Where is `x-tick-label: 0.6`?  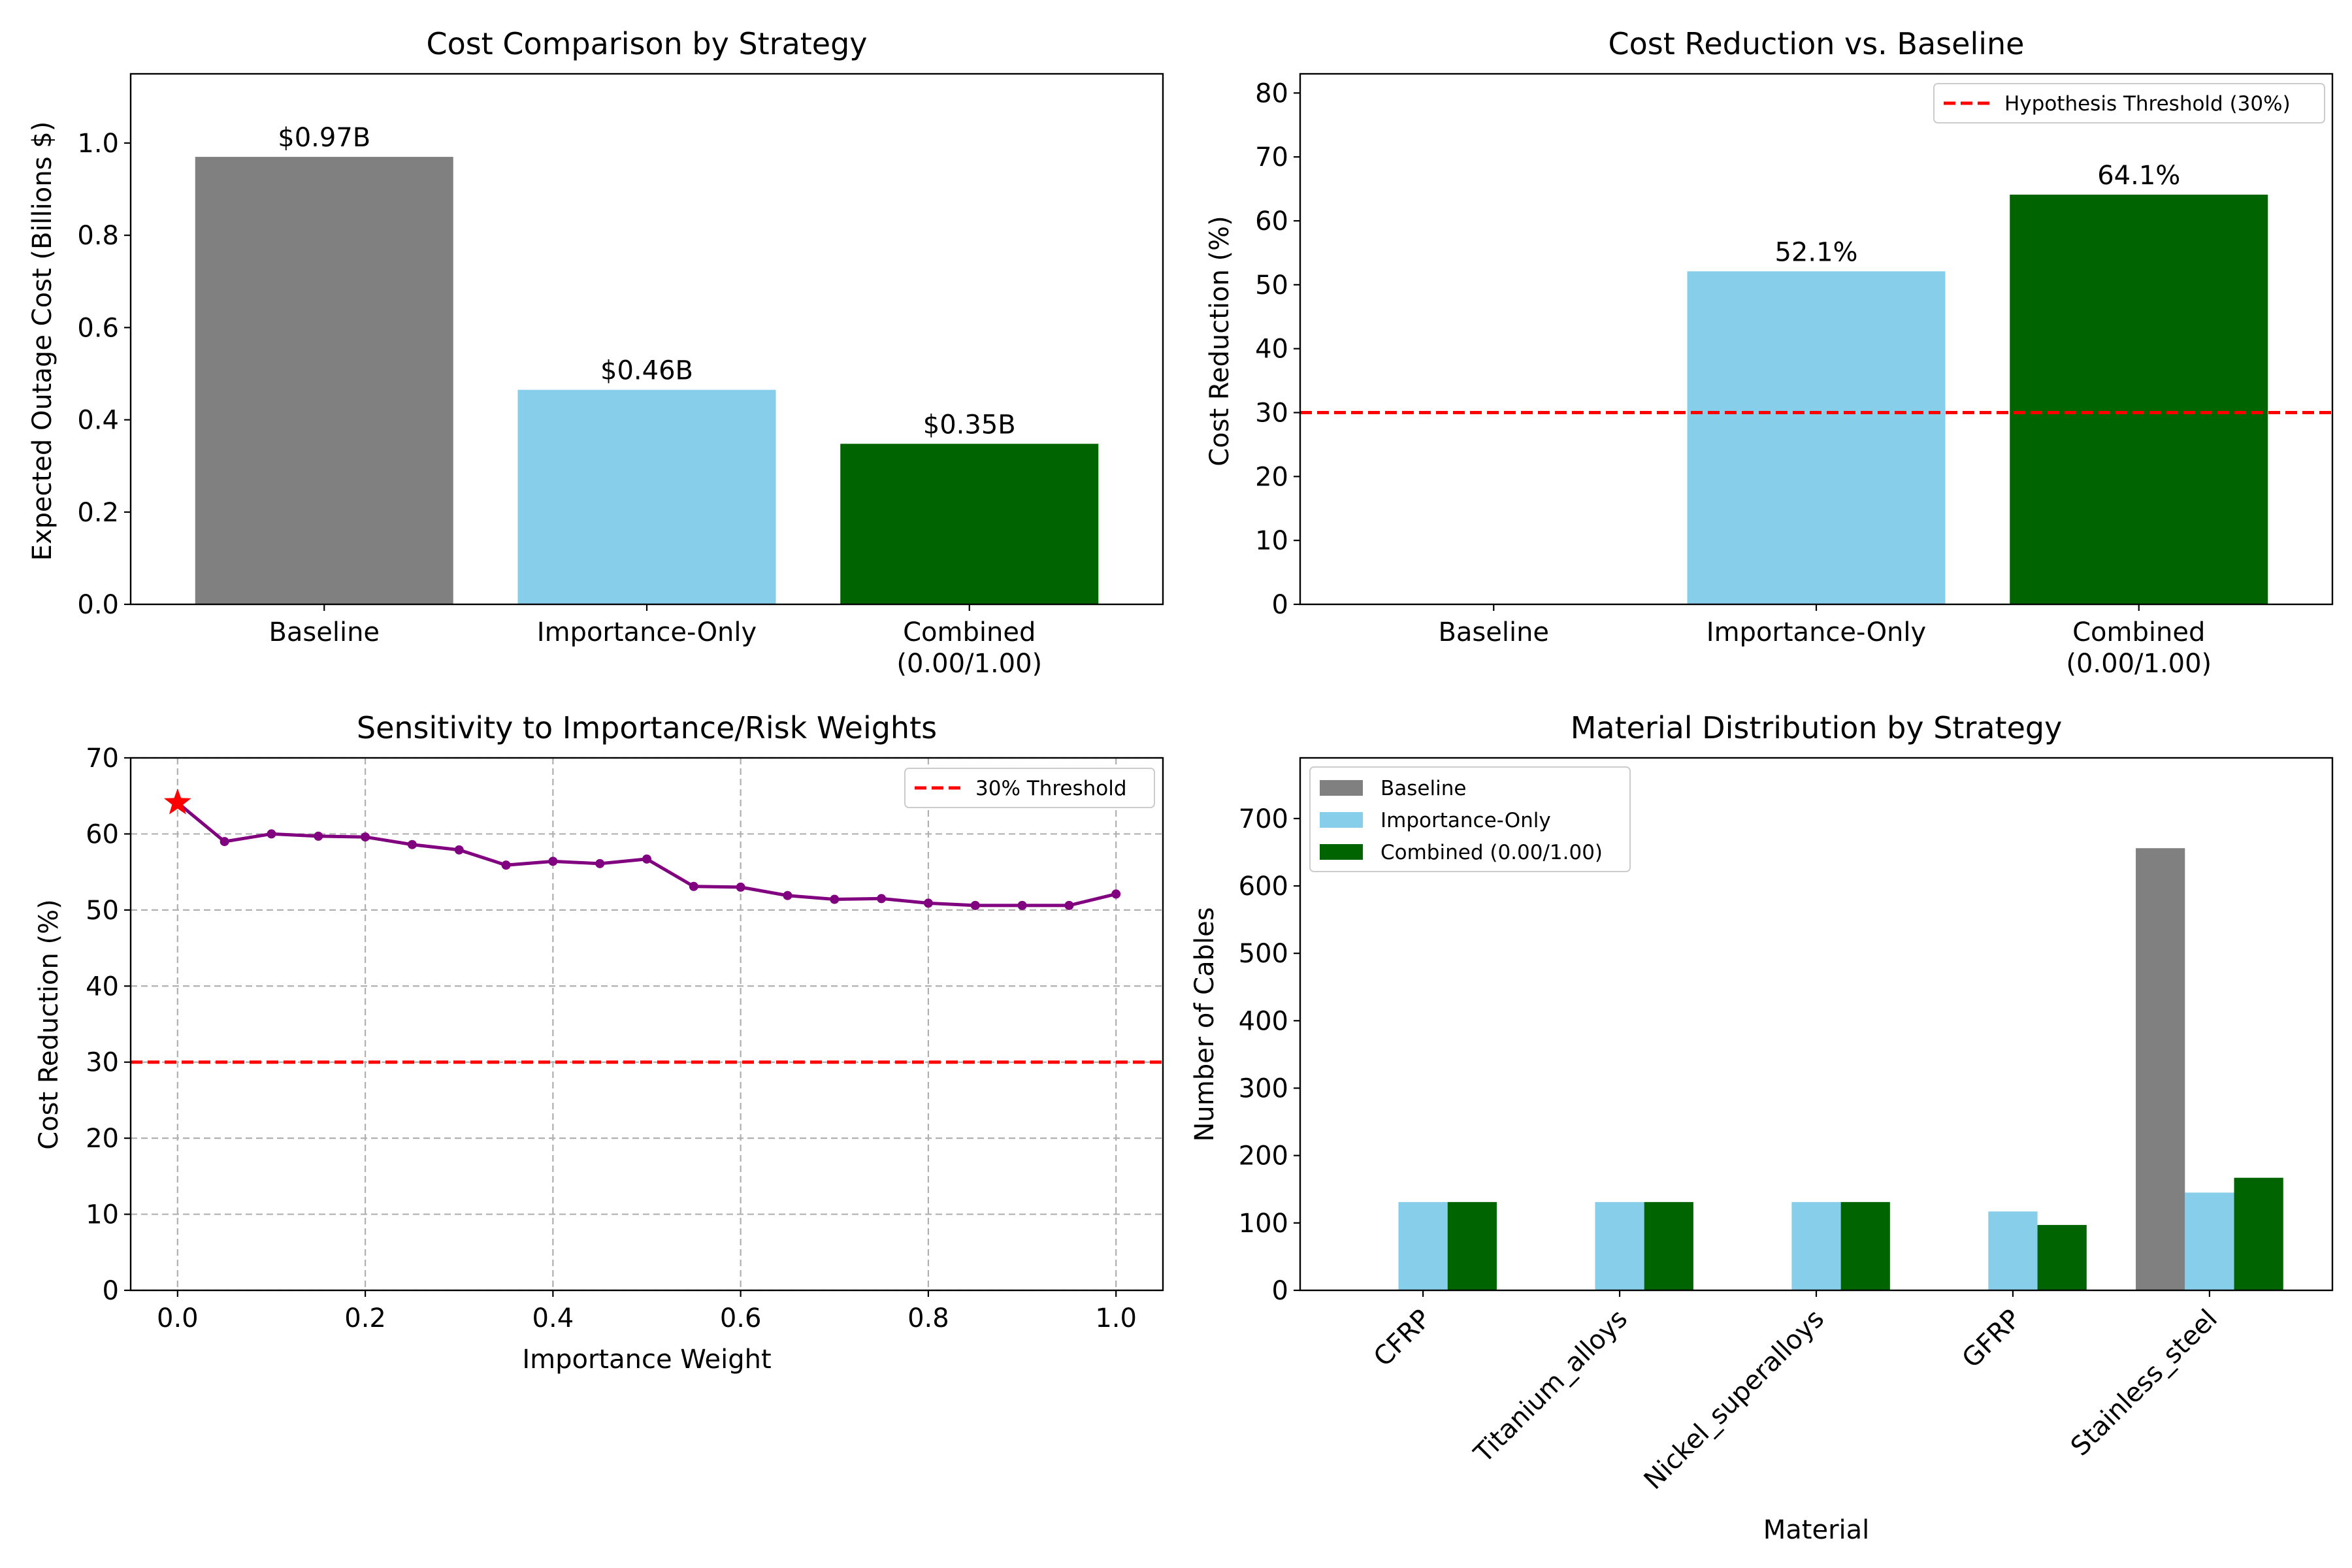
x-tick-label: 0.6 is located at coordinates (741, 1318).